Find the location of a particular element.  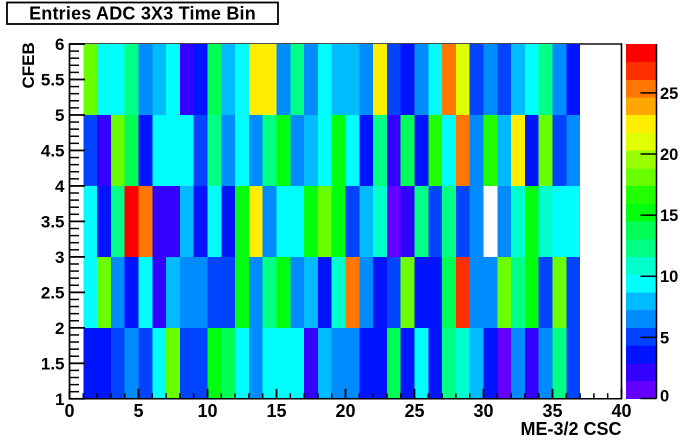

svg-text: 1.5 is located at coordinates (53, 364).